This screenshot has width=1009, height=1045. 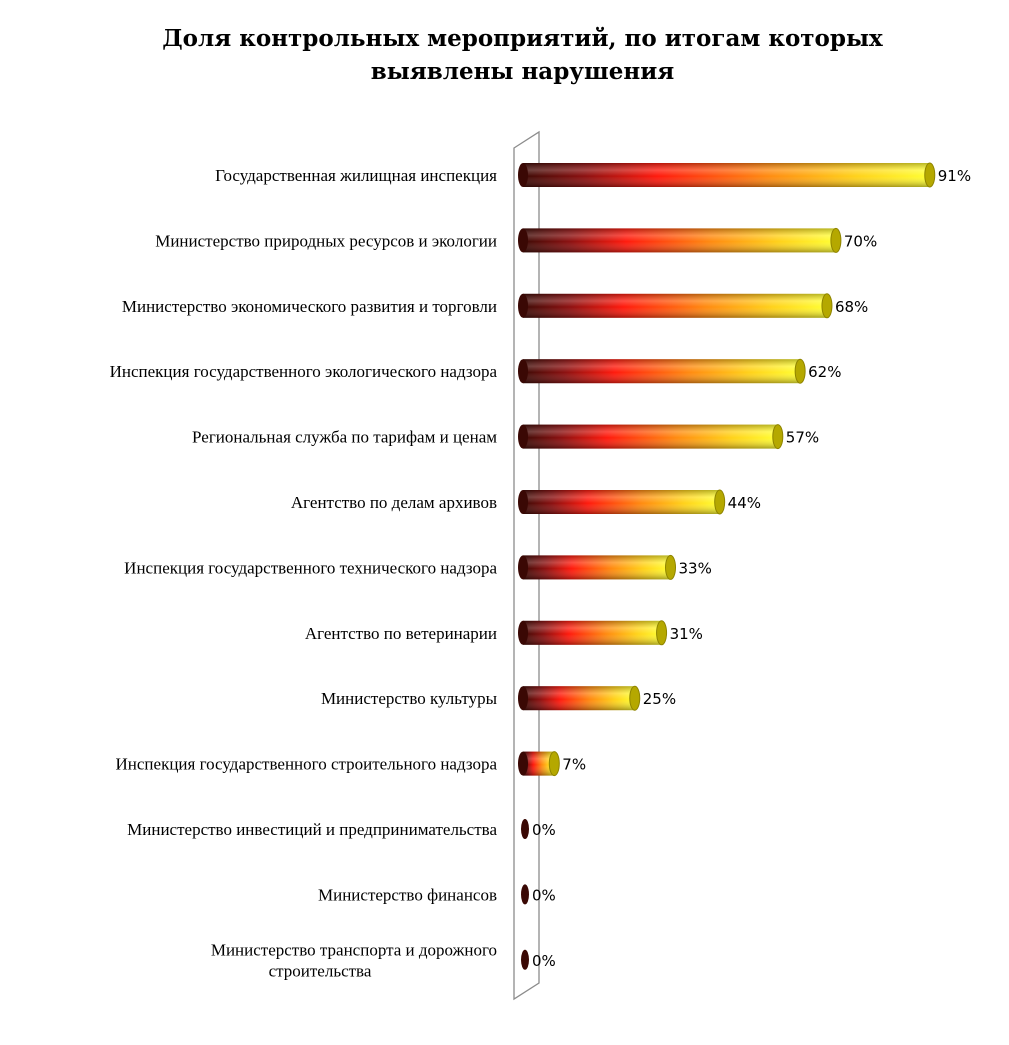 What do you see at coordinates (394, 502) in the screenshot?
I see `category-label: Агентство по делам архивов` at bounding box center [394, 502].